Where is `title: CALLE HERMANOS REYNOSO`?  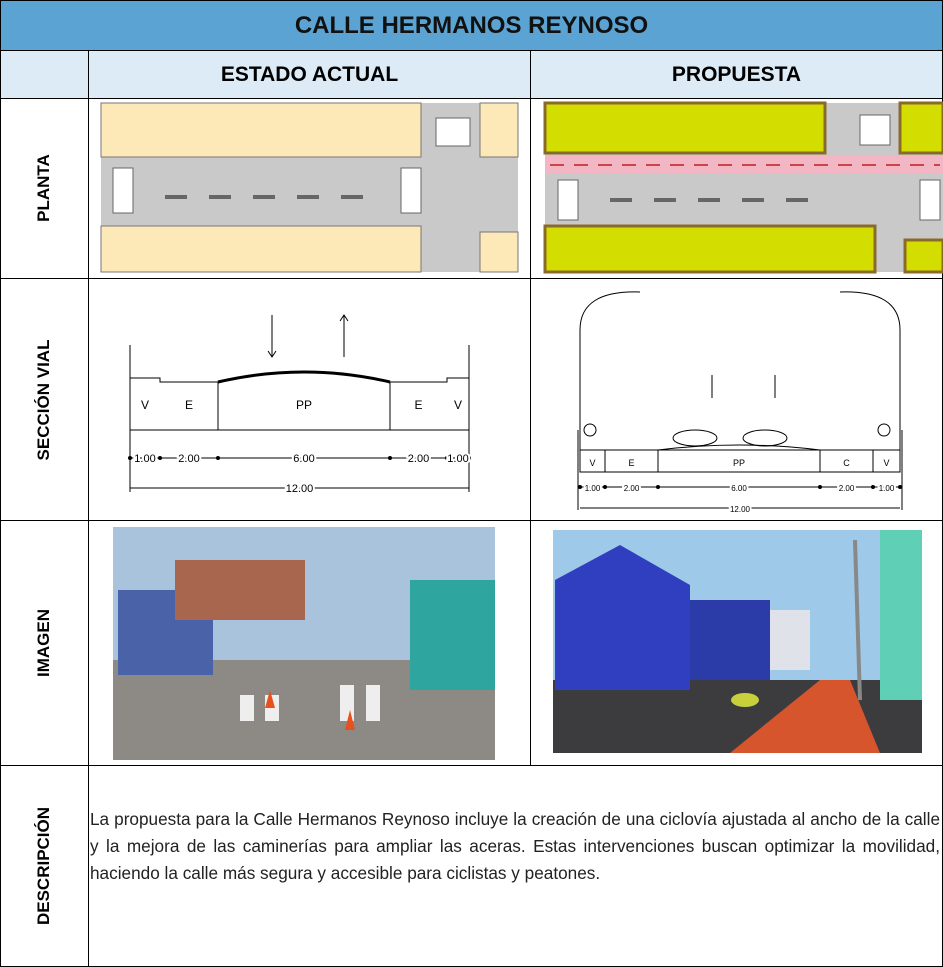 title: CALLE HERMANOS REYNOSO is located at coordinates (471, 25).